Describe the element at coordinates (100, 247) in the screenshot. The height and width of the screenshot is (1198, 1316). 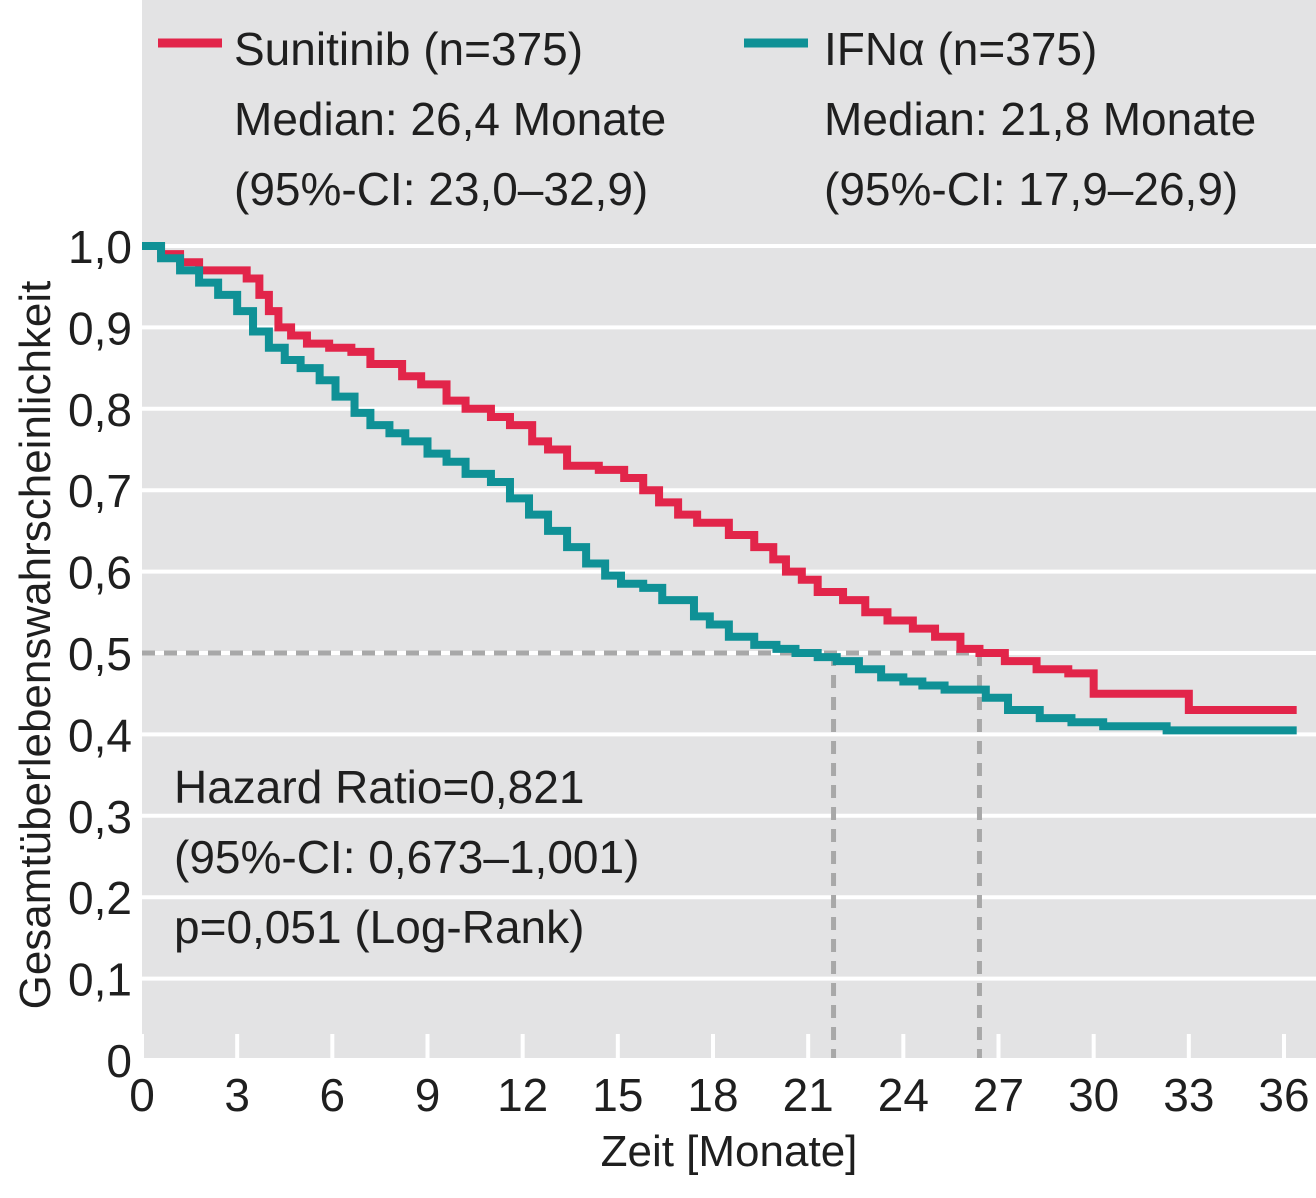
I see `y-tick-label: 1,0` at that location.